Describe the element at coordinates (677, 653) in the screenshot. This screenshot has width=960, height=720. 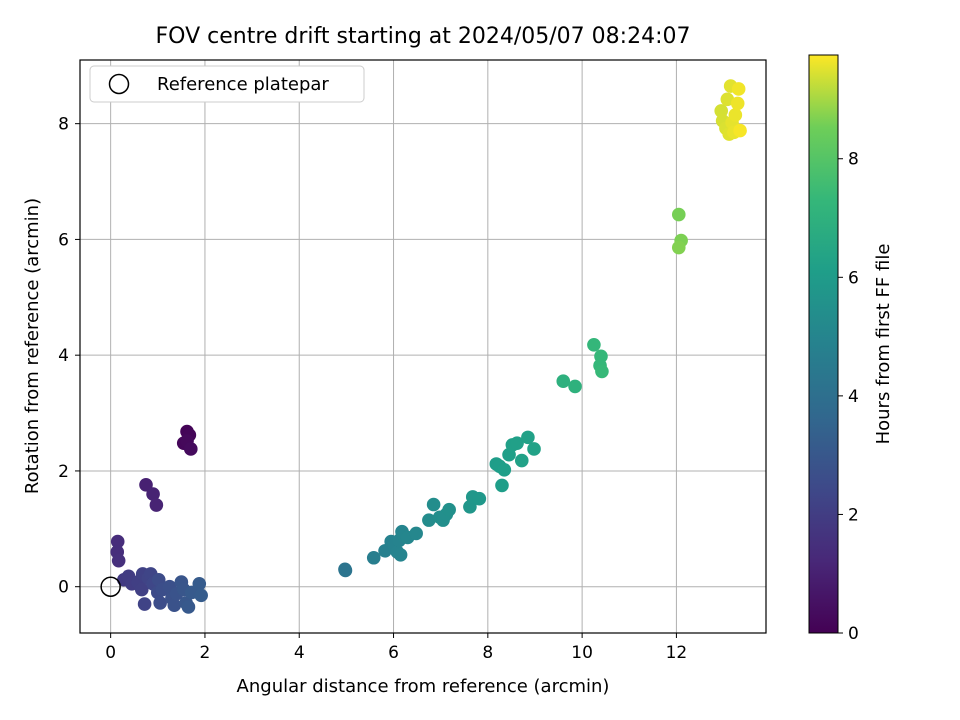
I see `x-tick-label: 12` at that location.